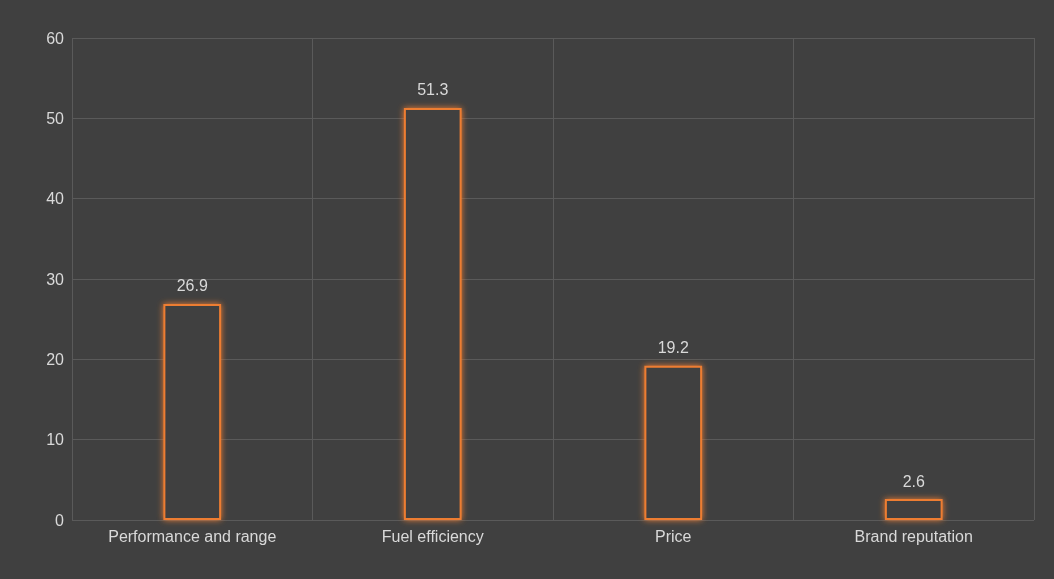  Describe the element at coordinates (55, 359) in the screenshot. I see `y-tick-label: 20` at that location.